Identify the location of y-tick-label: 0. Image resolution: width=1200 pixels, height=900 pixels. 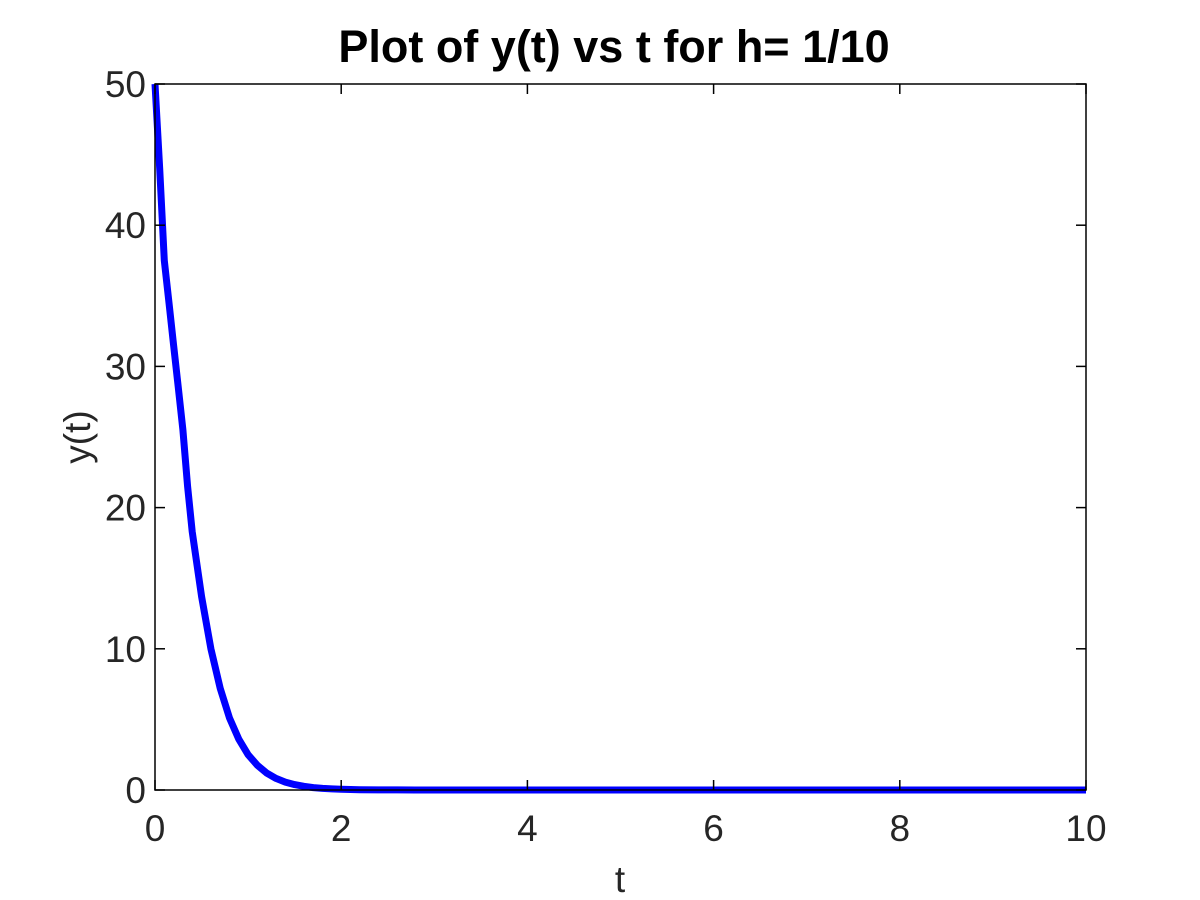
(135, 790).